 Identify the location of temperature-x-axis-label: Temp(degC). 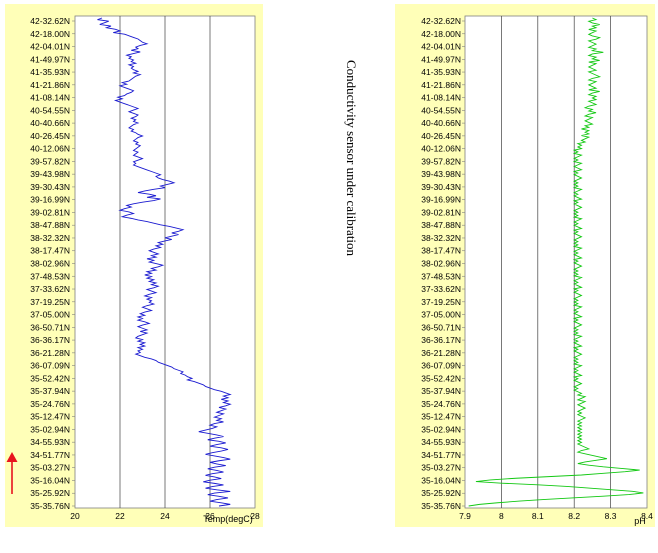
(228, 519).